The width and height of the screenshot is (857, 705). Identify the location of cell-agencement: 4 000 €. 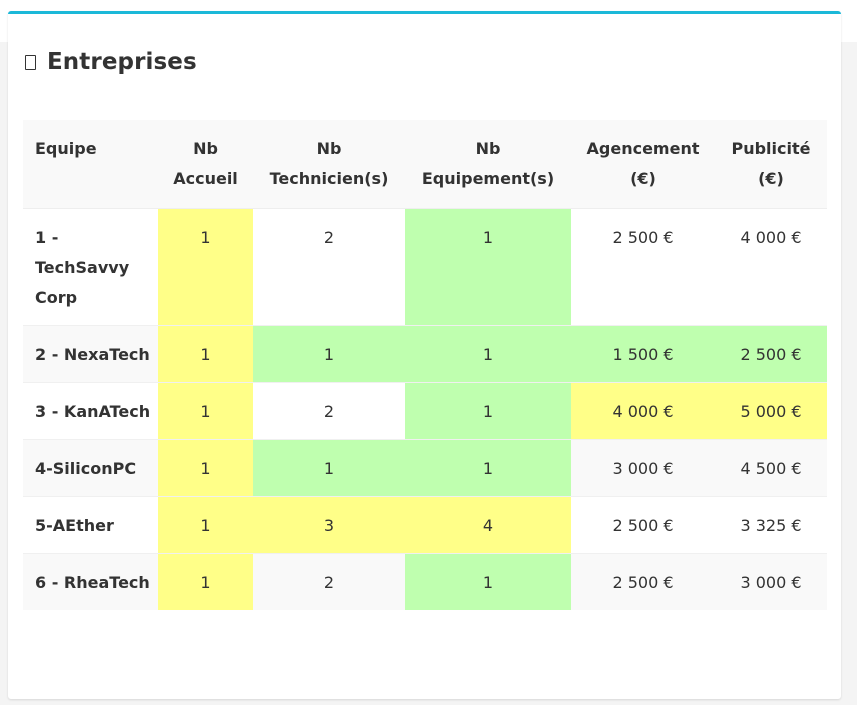
(643, 411).